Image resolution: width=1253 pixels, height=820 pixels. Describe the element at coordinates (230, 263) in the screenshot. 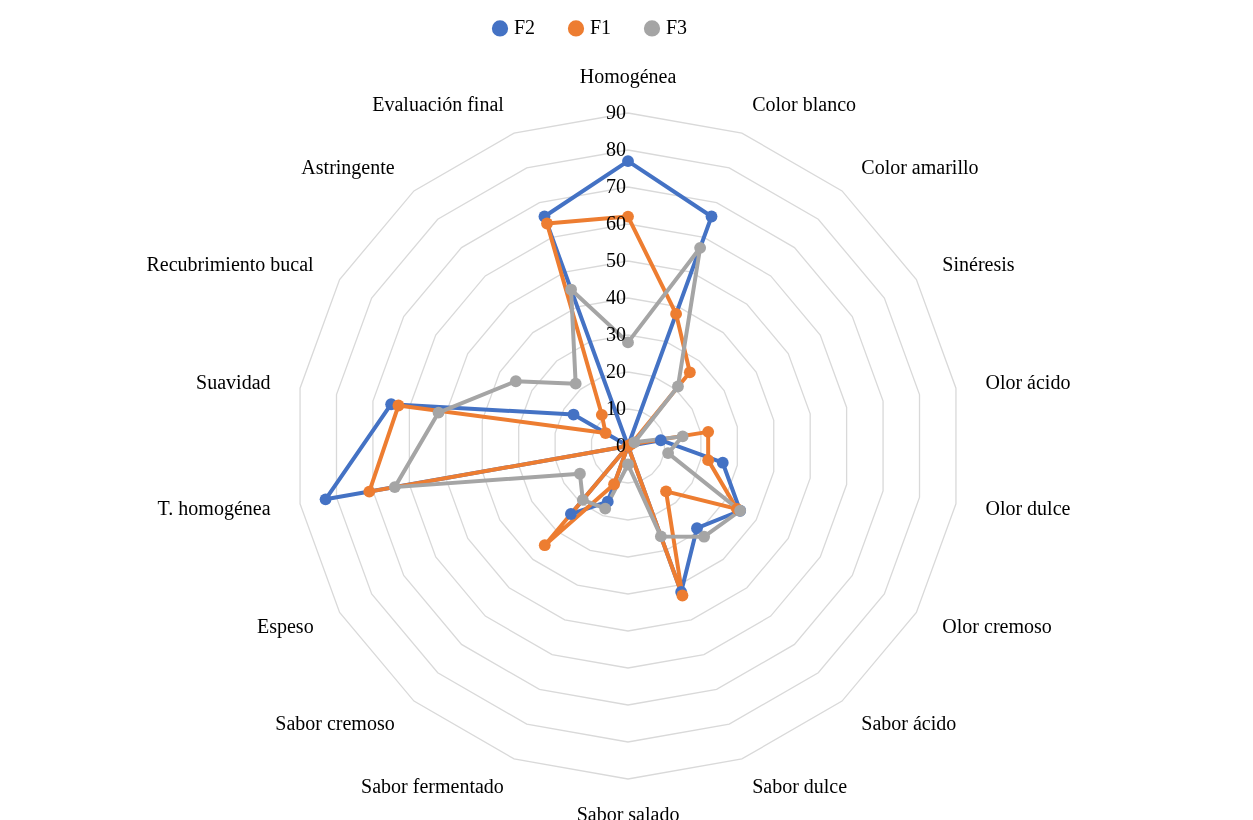

I see `spoke-label: Recubrimiento bucal` at that location.